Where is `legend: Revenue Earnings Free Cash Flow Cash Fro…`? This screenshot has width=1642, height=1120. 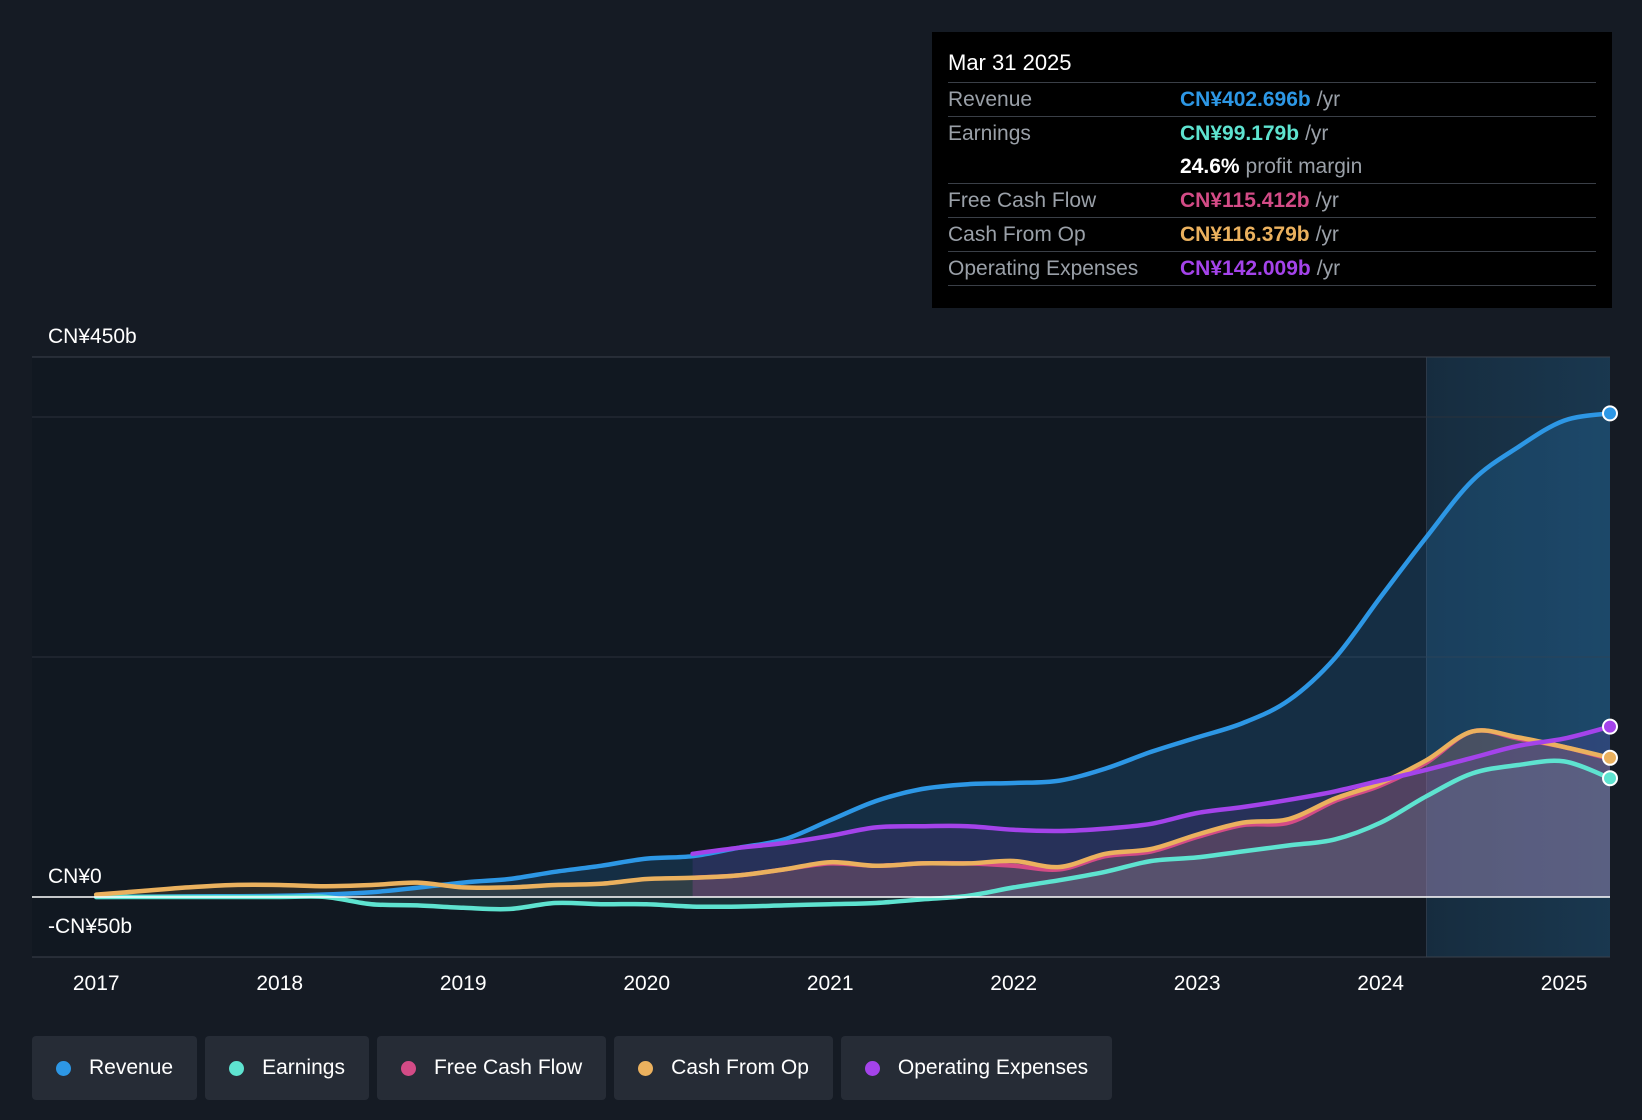
legend: Revenue Earnings Free Cash Flow Cash Fro… is located at coordinates (572, 1068).